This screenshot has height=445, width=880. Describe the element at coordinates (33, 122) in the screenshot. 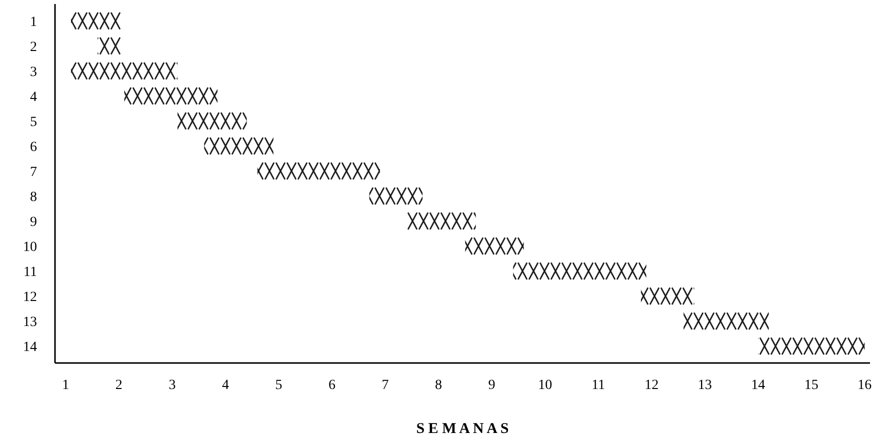

I see `y-tick-label: 5` at that location.